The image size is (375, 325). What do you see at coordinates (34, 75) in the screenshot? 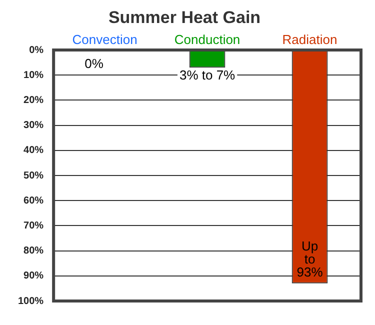
I see `y-tick-label: 10%` at bounding box center [34, 75].